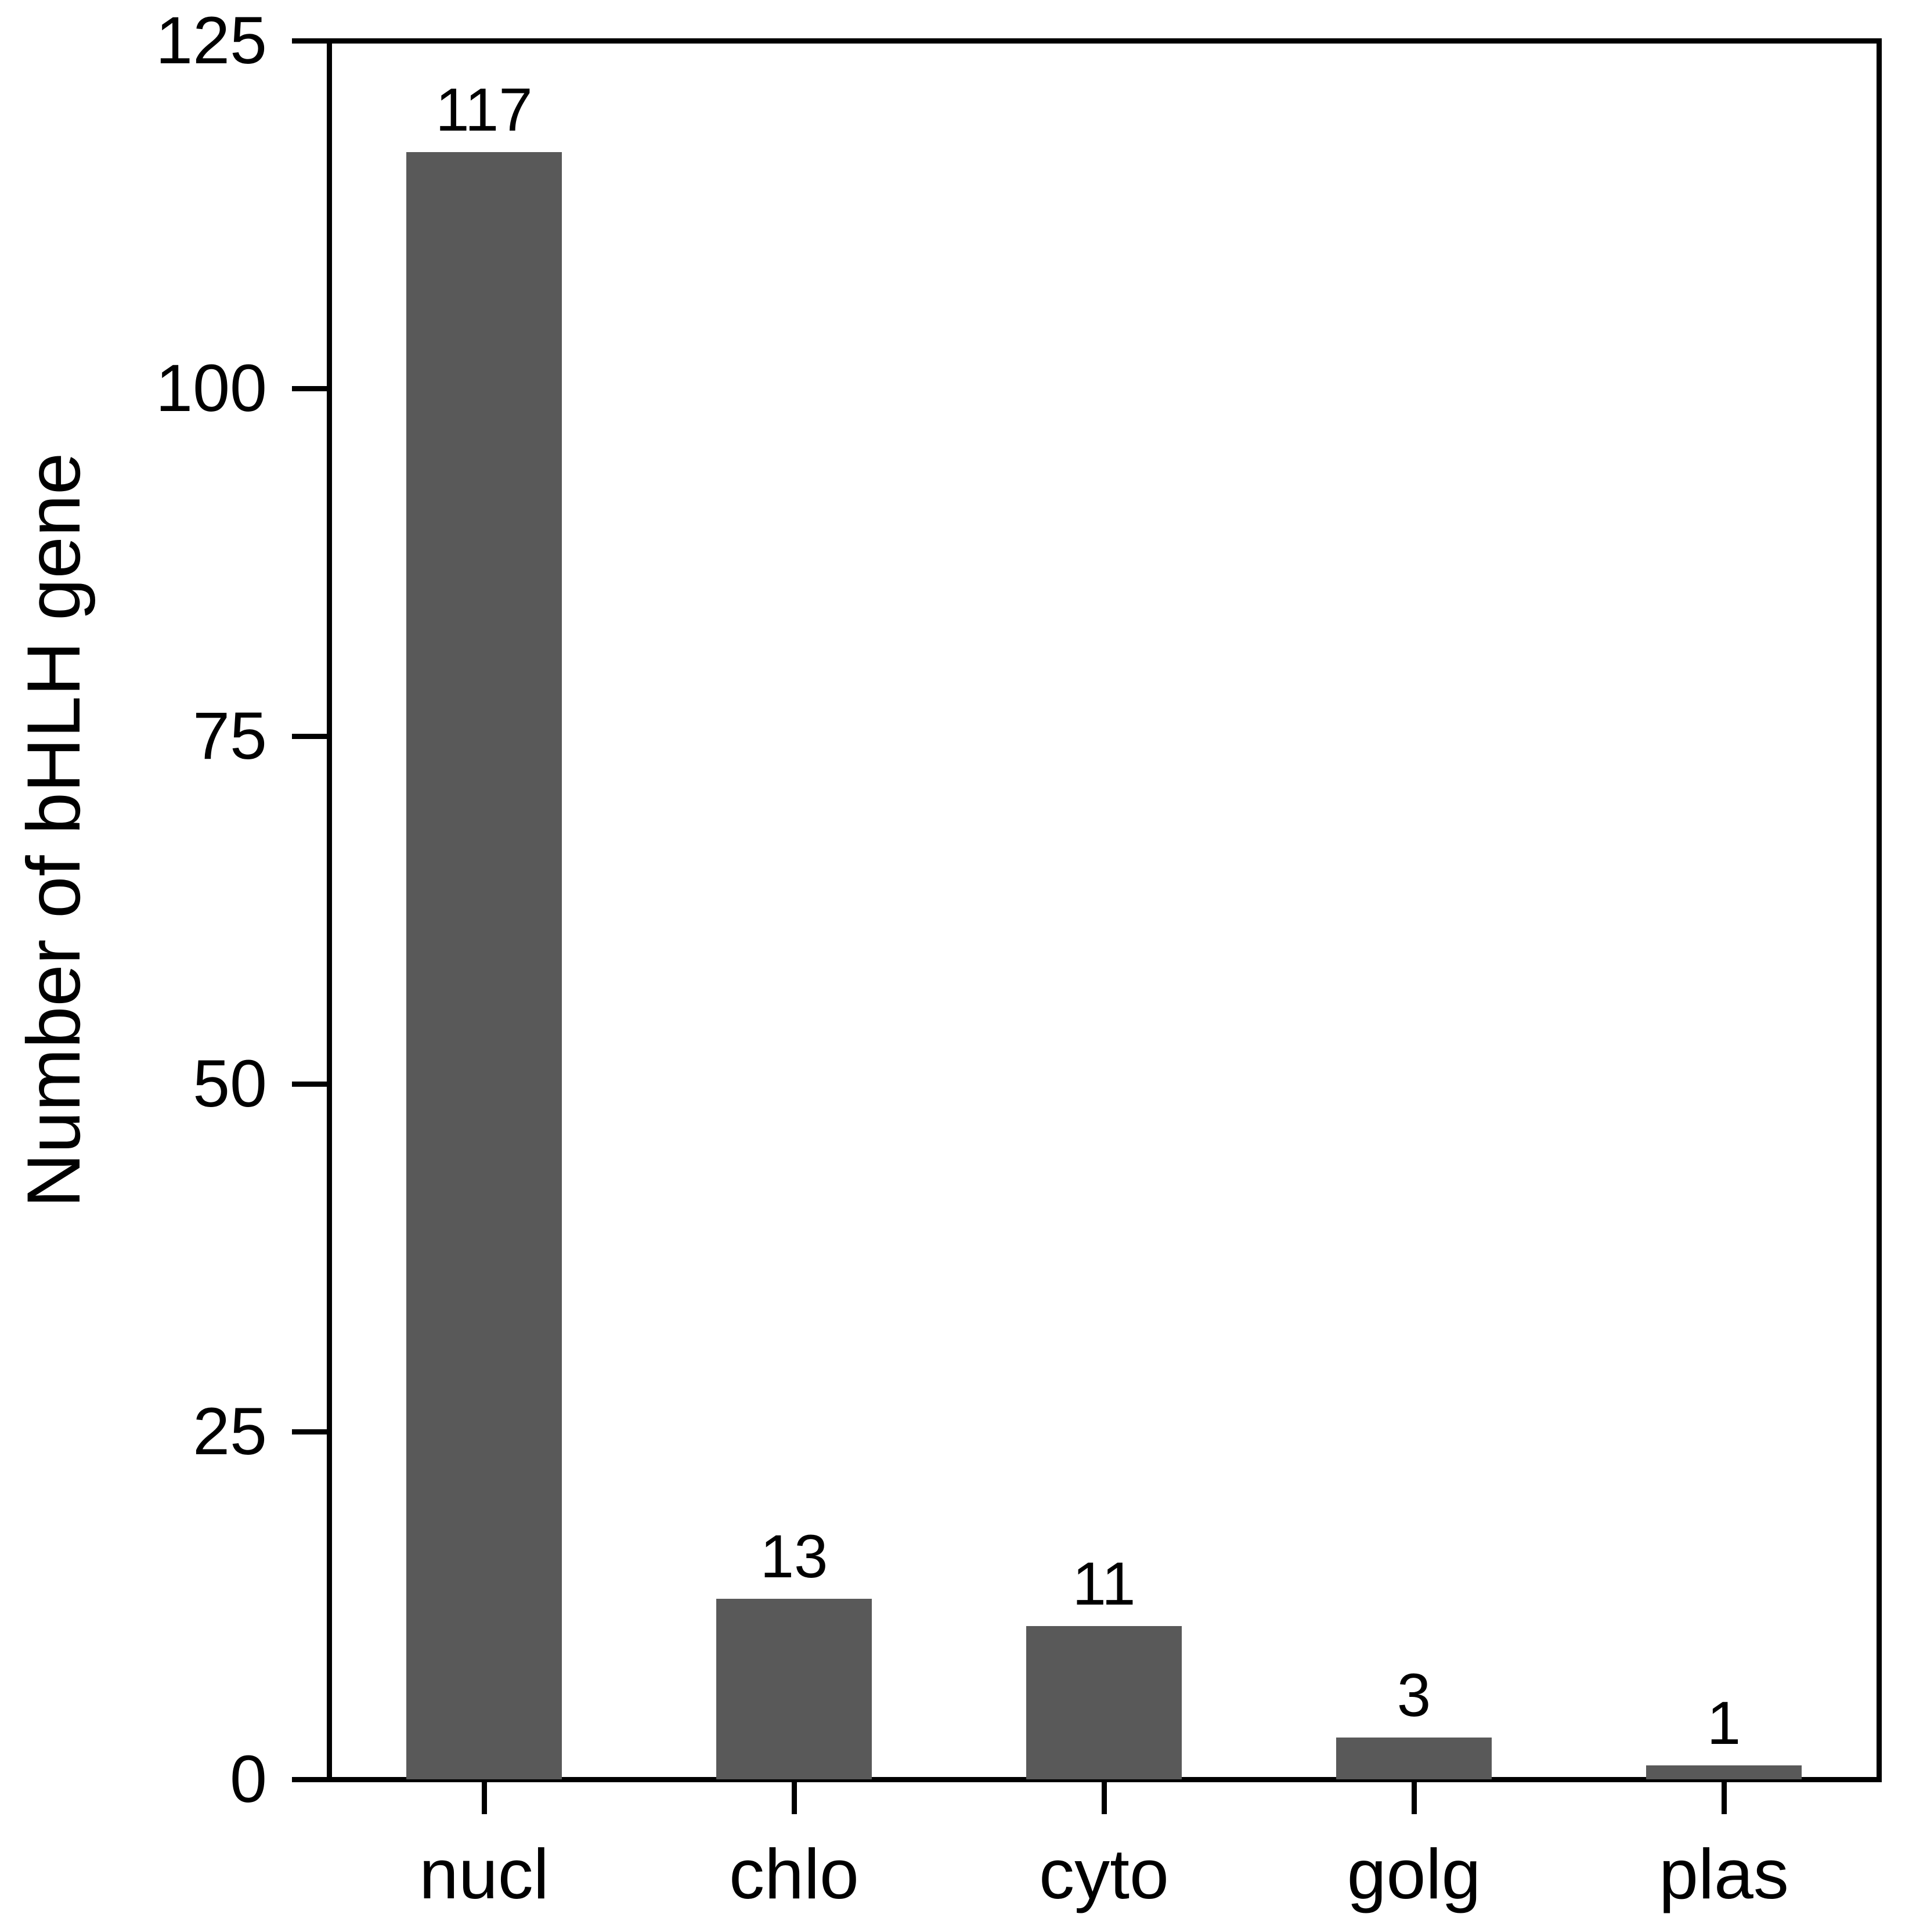  I want to click on x-tick-label-golg: golg, so click(1414, 1873).